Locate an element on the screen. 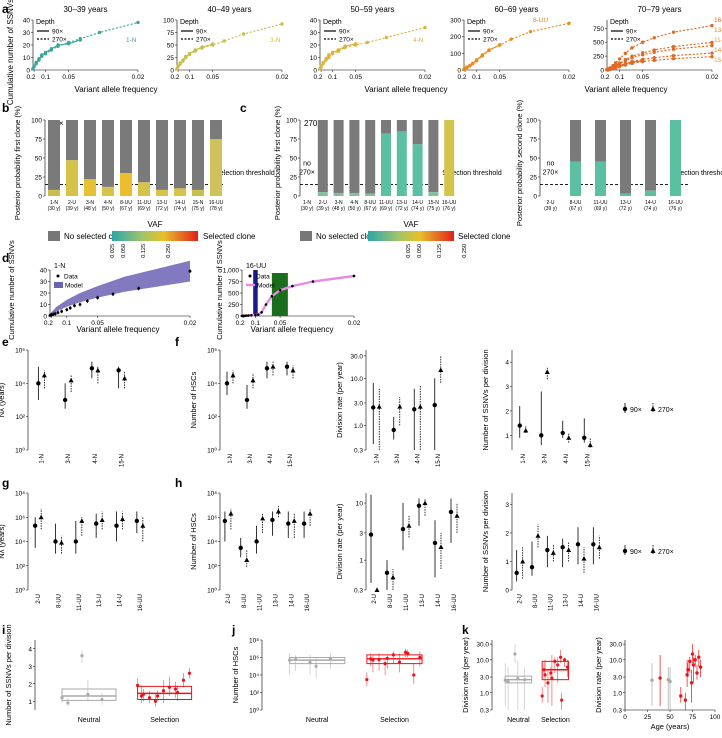 This screenshot has height=738, width=722. eb-ylabel: Number of HSCs is located at coordinates (193, 541).